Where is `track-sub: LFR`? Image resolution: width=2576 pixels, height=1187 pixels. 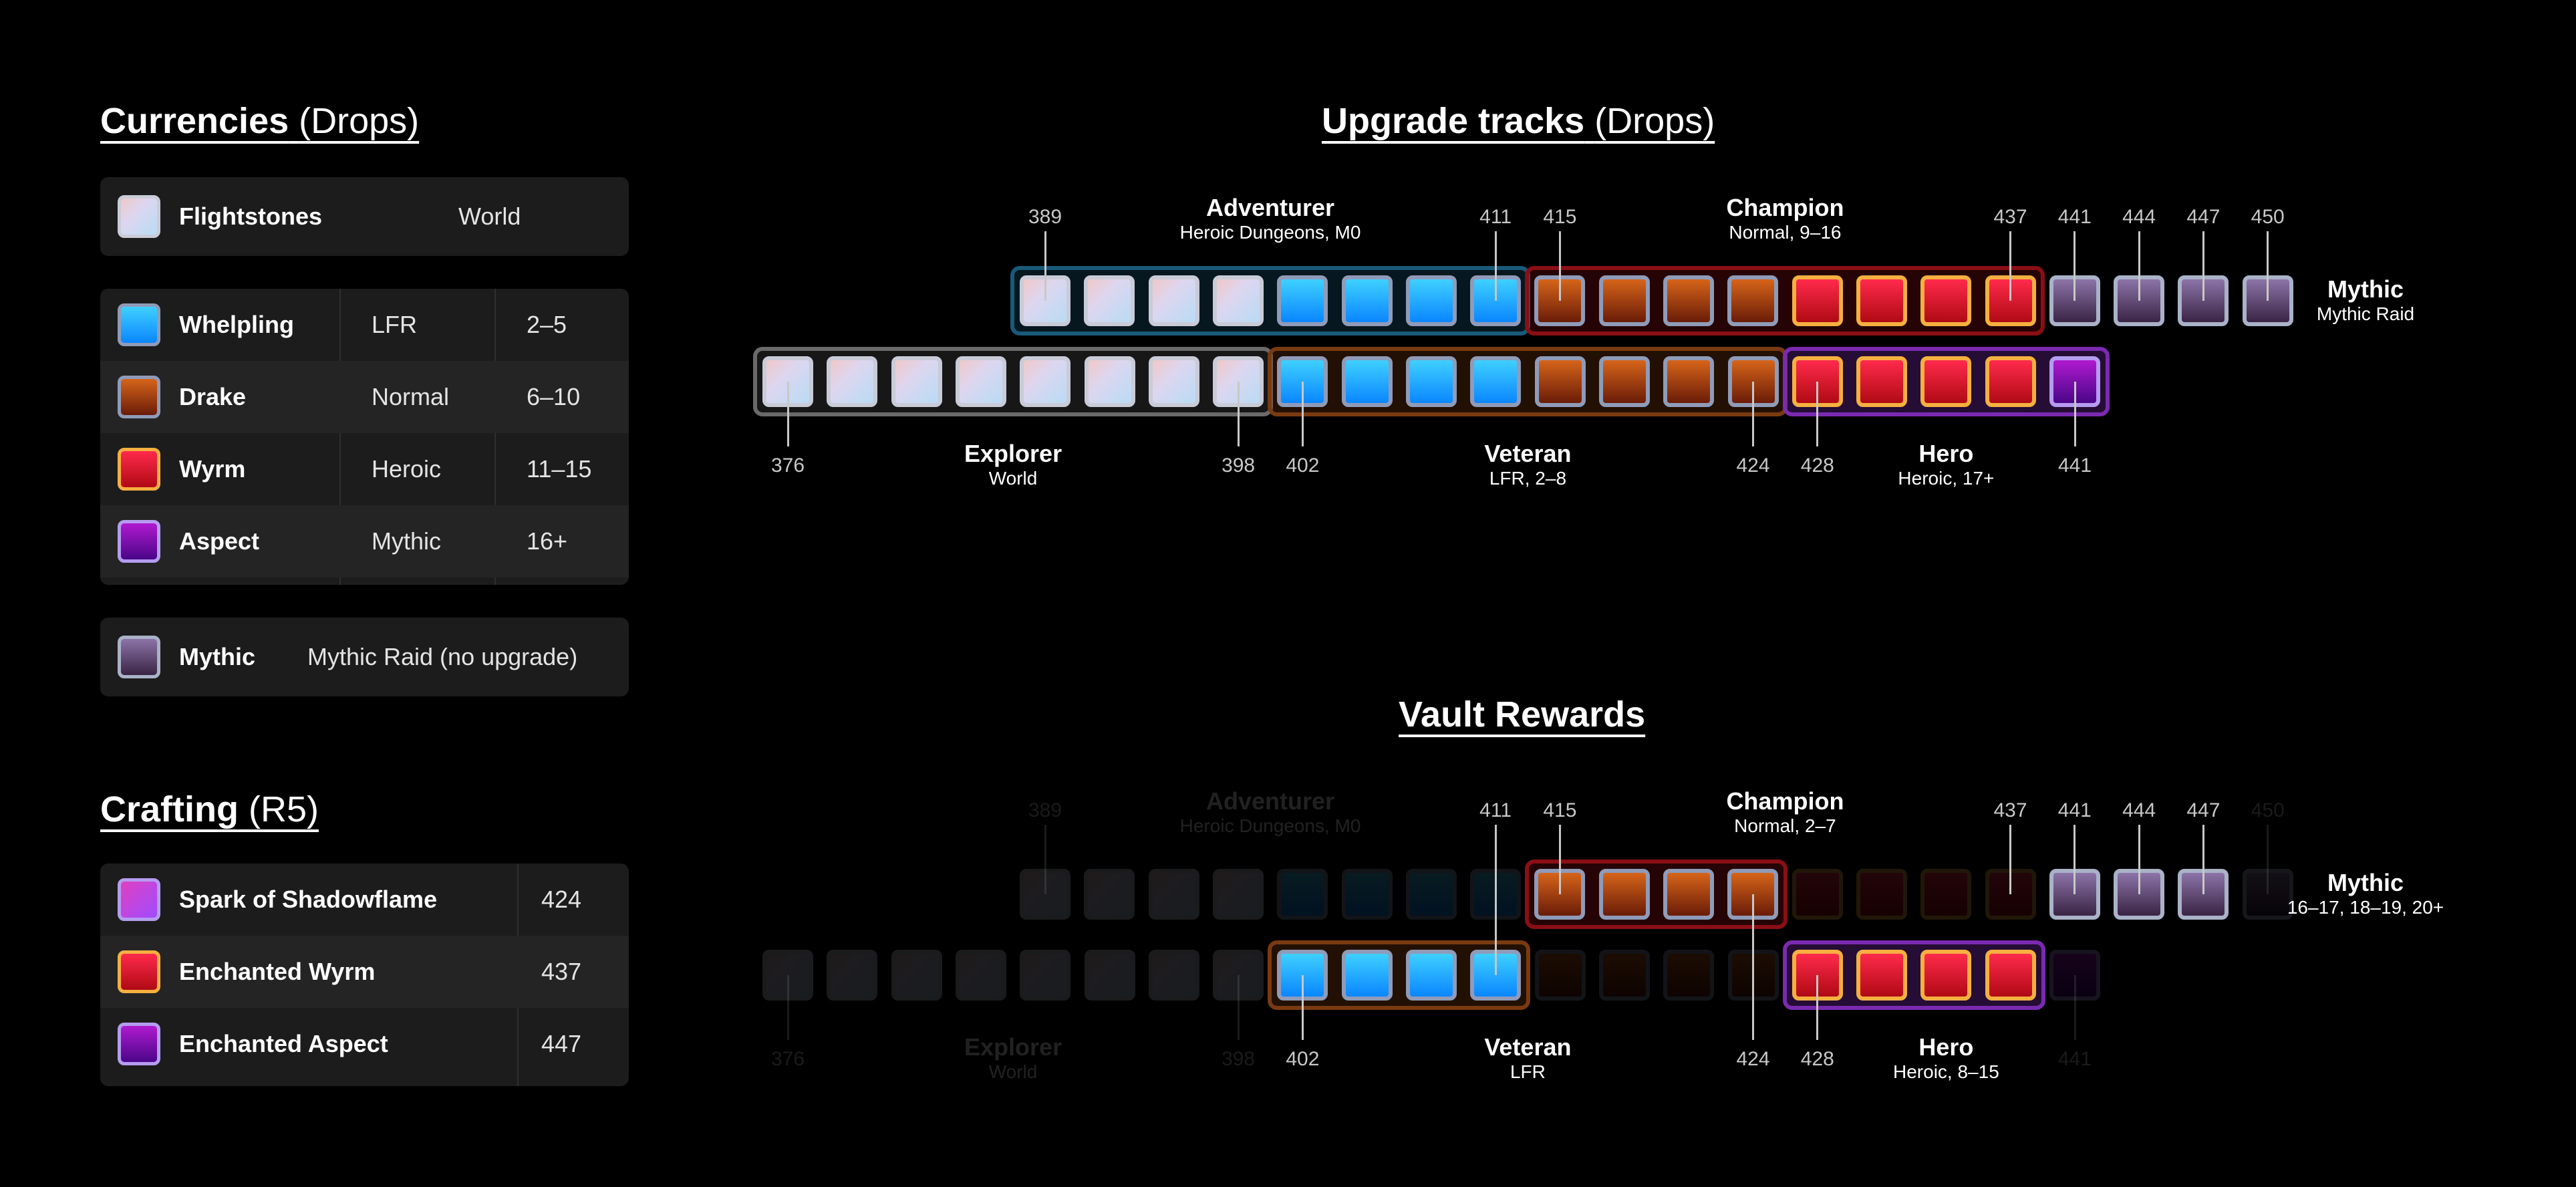
track-sub: LFR is located at coordinates (1528, 1071).